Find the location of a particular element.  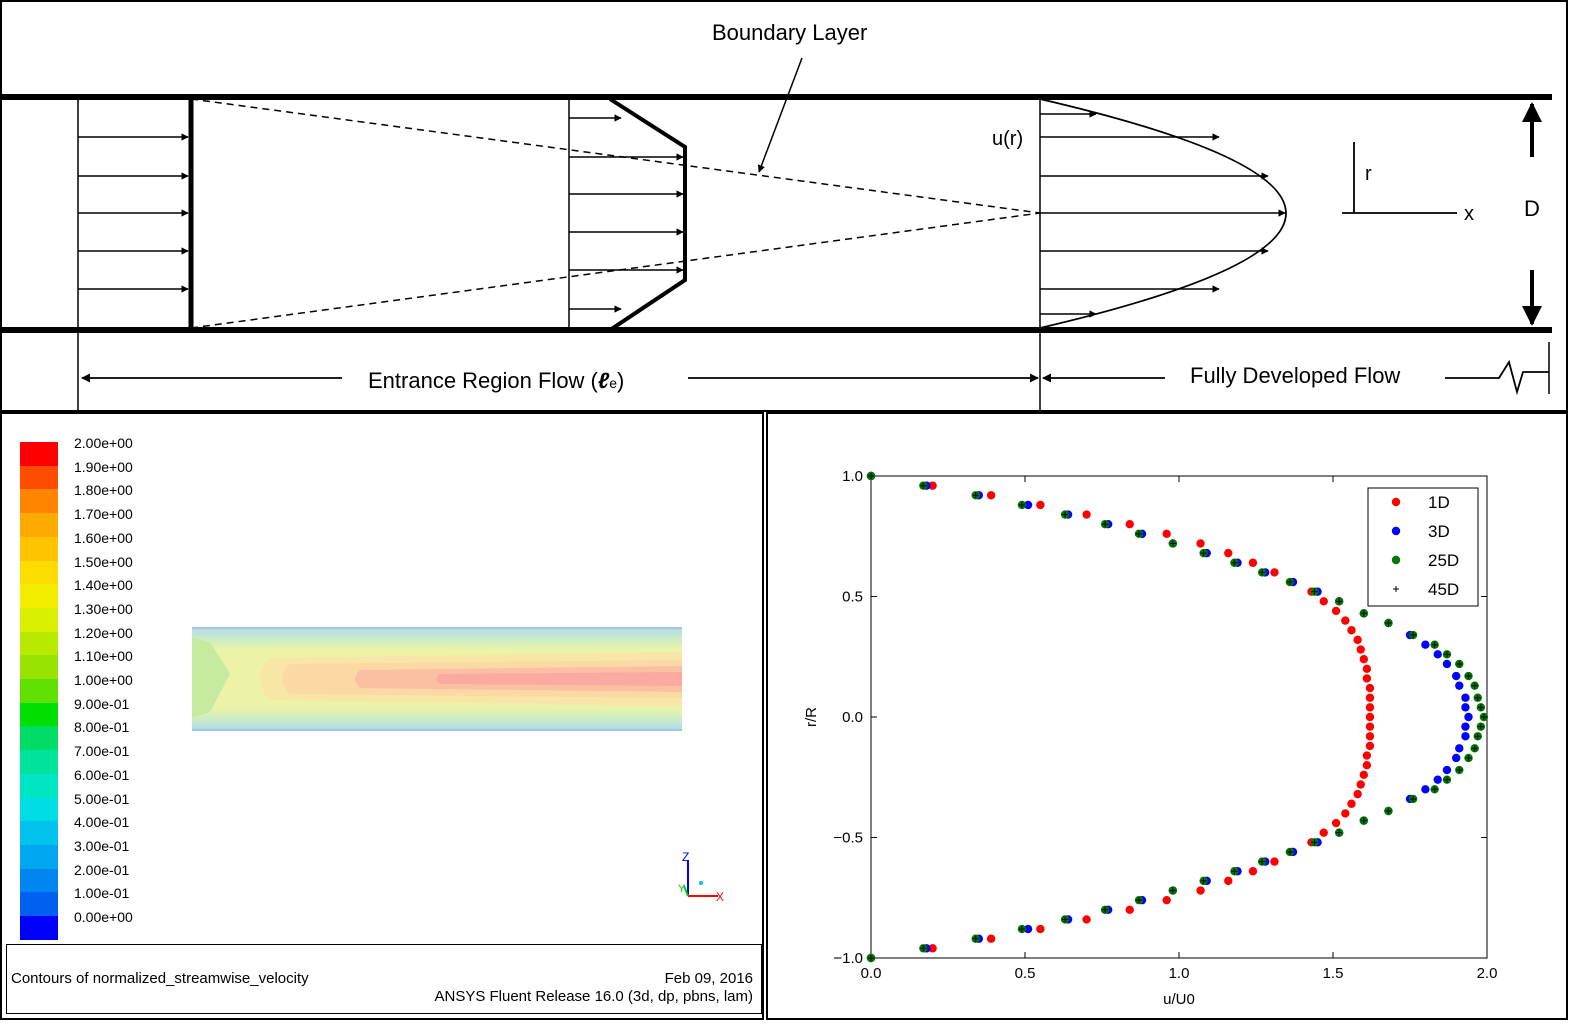

x-tick-label: 0.0 is located at coordinates (871, 973).